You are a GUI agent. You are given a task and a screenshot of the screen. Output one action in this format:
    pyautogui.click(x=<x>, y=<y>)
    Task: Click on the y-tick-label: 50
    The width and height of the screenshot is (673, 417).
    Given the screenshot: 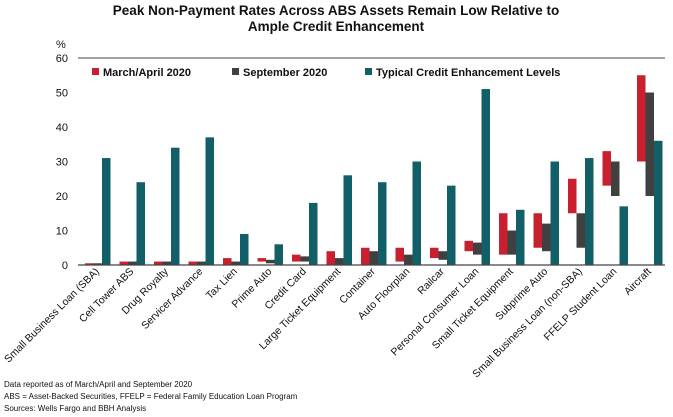 What is the action you would take?
    pyautogui.click(x=62, y=94)
    